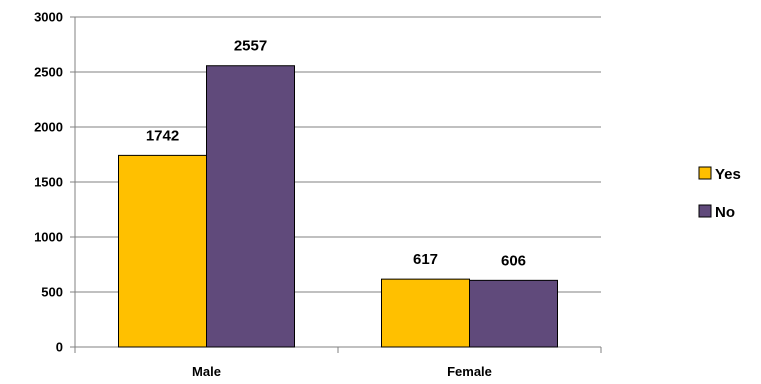 Image resolution: width=761 pixels, height=384 pixels. I want to click on y-tick-label: 0, so click(59, 347).